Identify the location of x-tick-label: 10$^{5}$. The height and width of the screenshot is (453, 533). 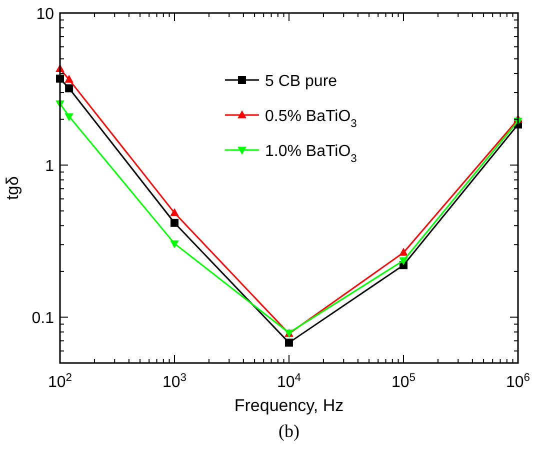
(403, 381).